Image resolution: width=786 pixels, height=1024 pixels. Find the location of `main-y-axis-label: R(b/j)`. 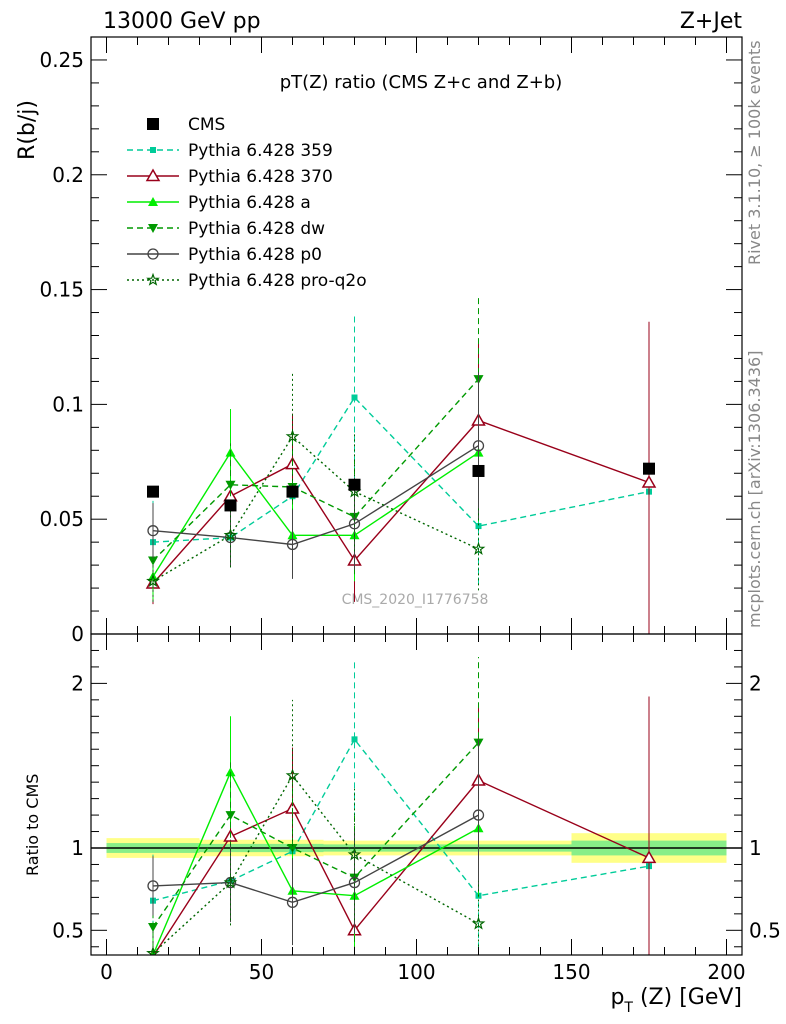

main-y-axis-label: R(b/j) is located at coordinates (27, 130).